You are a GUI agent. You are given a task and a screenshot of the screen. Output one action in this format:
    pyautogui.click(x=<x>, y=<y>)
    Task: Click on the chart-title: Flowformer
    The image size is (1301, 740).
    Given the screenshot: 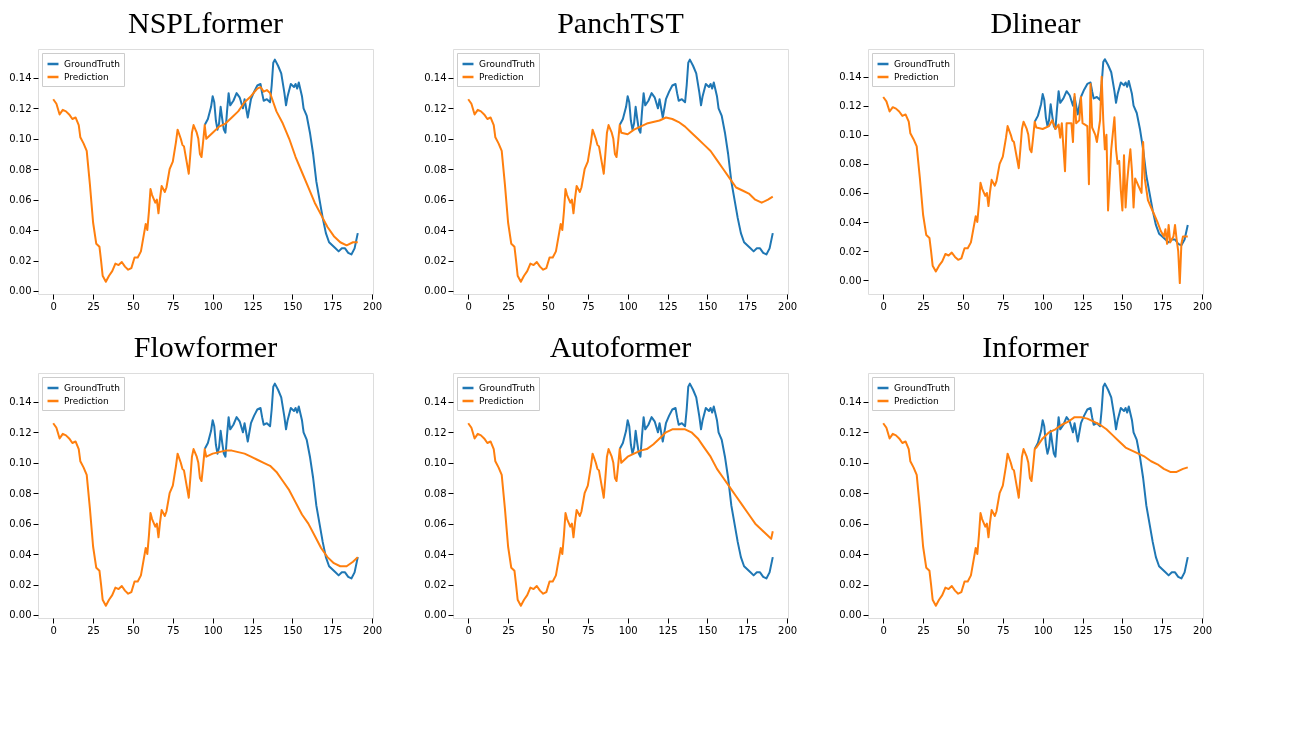 What is the action you would take?
    pyautogui.click(x=205, y=346)
    